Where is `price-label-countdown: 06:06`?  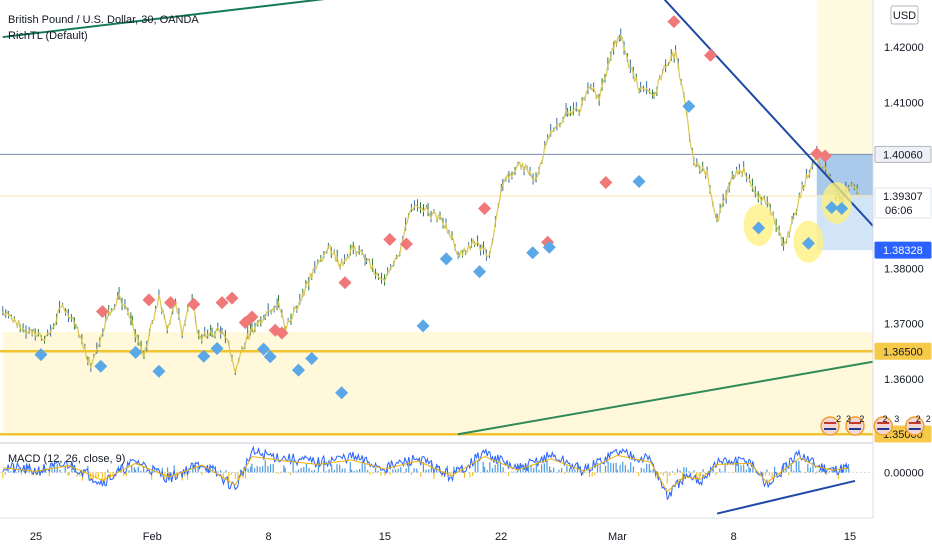 price-label-countdown: 06:06 is located at coordinates (899, 211).